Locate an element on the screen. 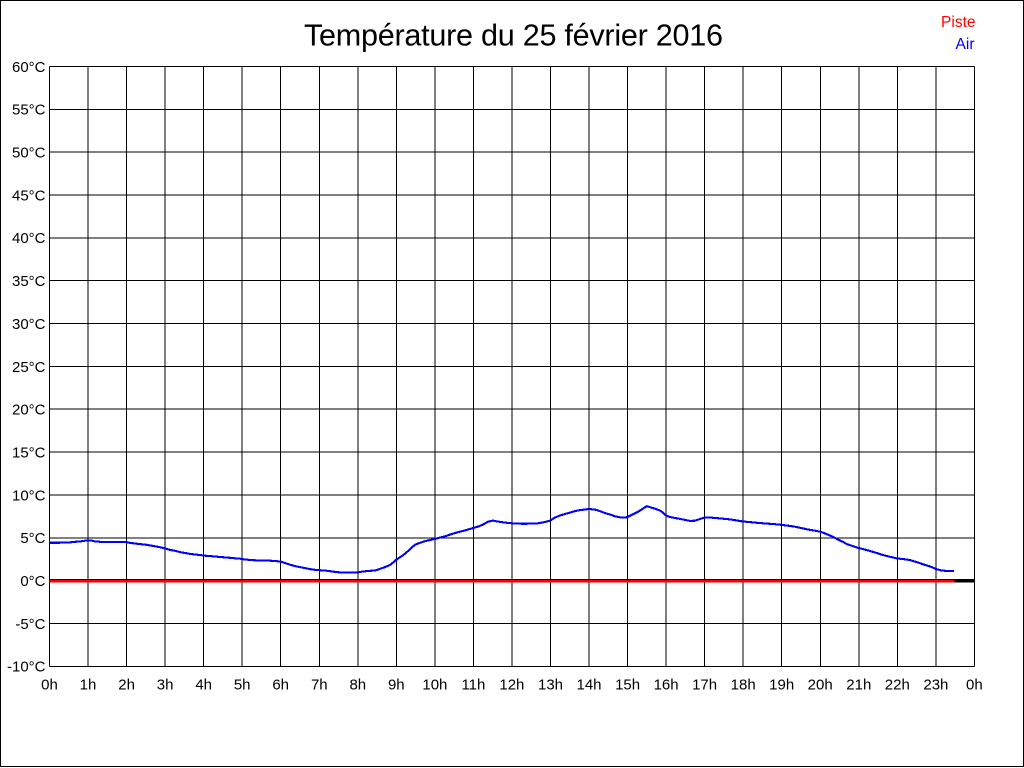 The image size is (1024, 768). svg-text: 0°C is located at coordinates (32, 581).